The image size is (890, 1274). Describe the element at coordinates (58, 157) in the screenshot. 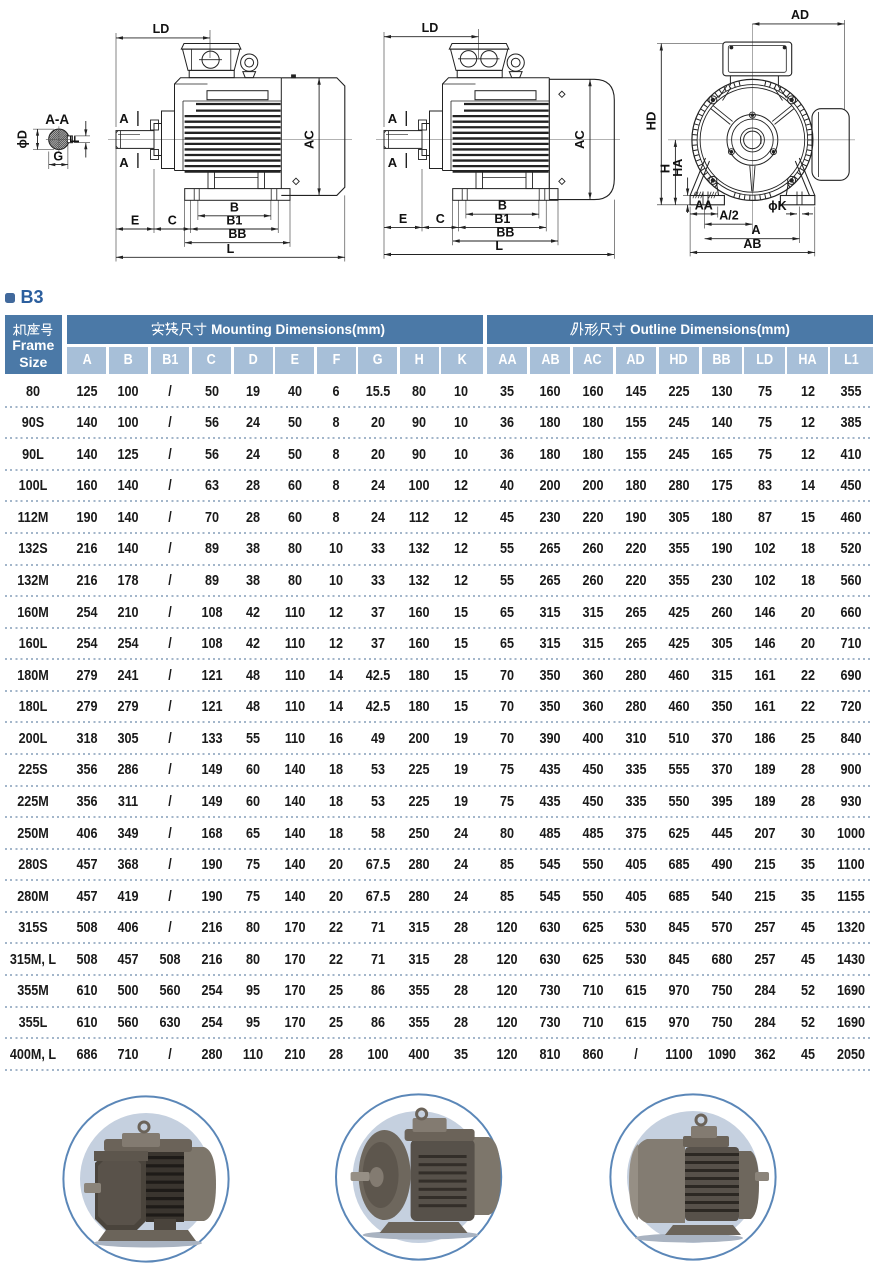

I see `svg-text: G` at that location.